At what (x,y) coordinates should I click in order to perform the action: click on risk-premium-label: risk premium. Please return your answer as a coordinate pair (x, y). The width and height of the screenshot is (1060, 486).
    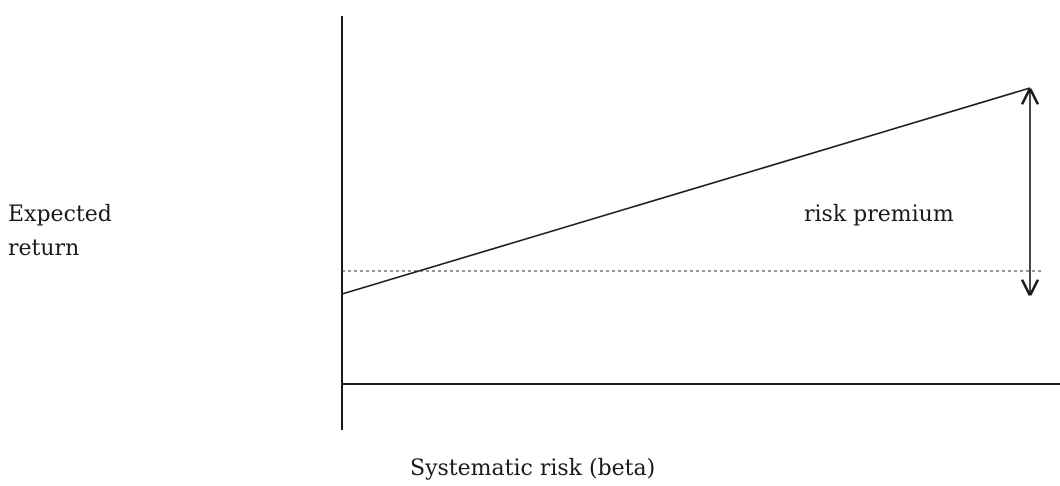
    Looking at the image, I should click on (879, 214).